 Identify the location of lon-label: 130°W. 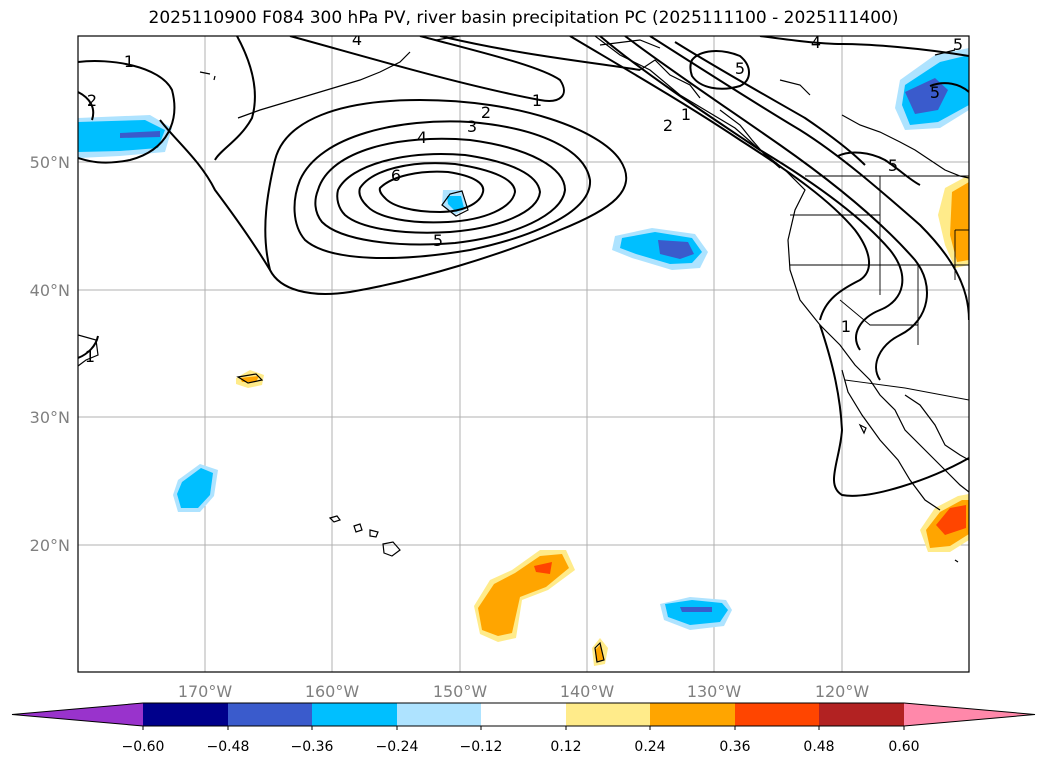
(714, 691).